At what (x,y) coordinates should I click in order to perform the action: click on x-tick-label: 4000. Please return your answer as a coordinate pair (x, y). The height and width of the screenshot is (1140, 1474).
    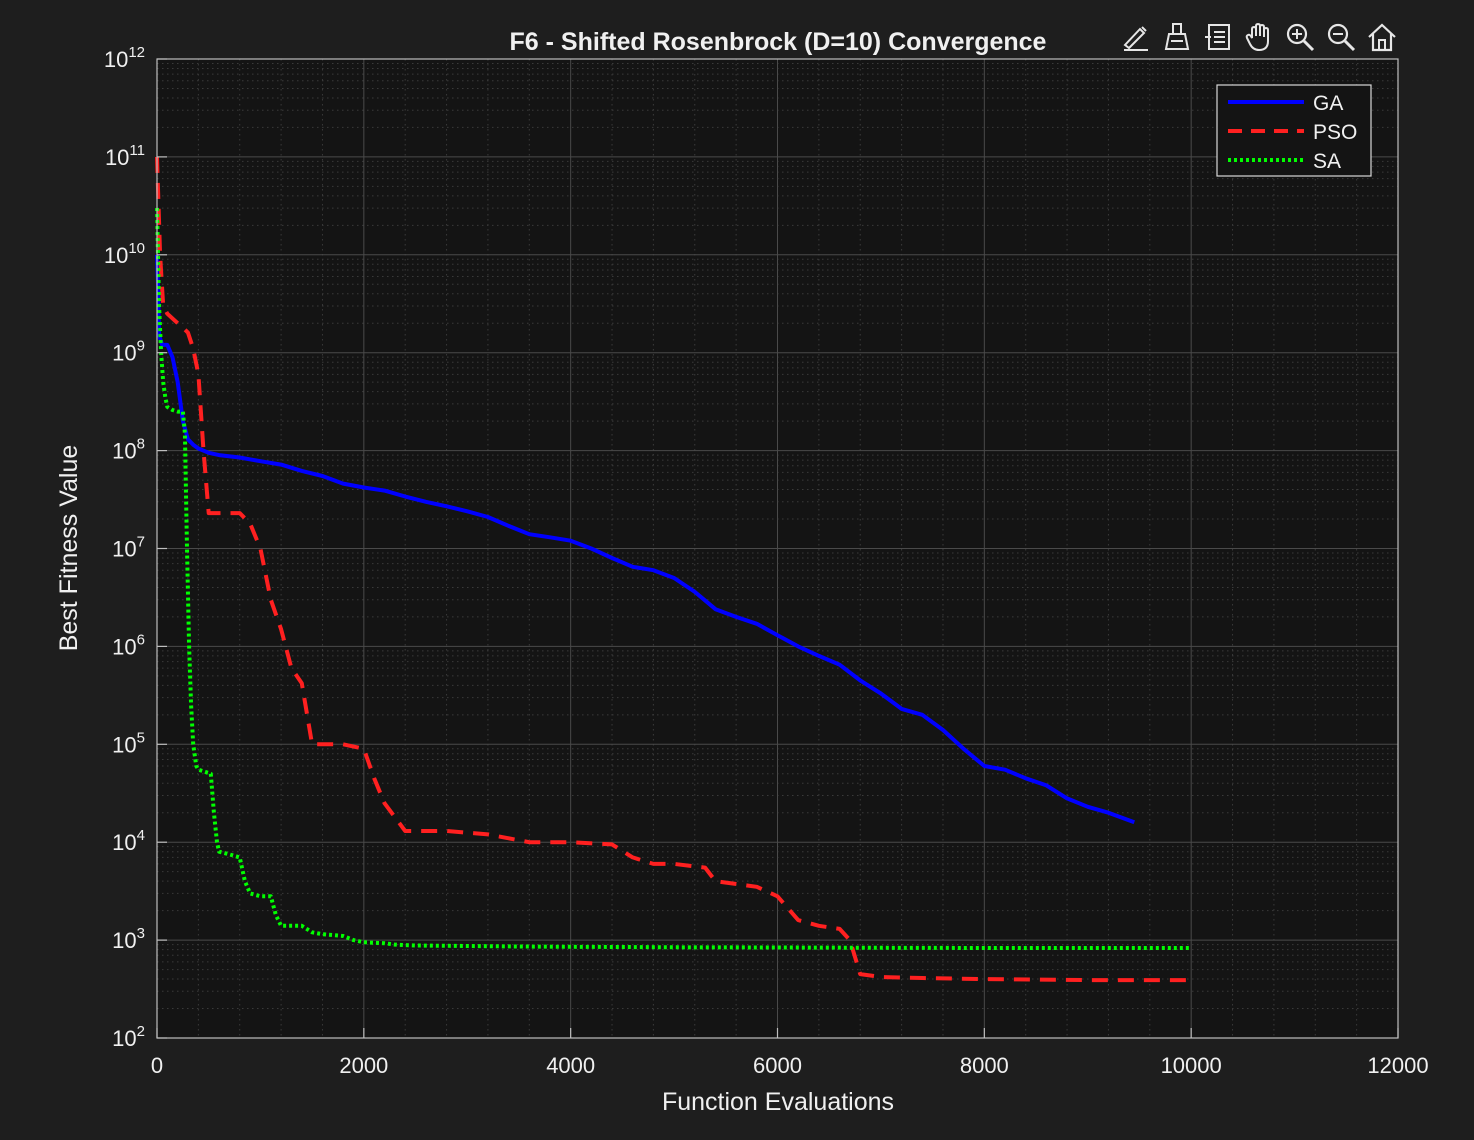
    Looking at the image, I should click on (570, 1065).